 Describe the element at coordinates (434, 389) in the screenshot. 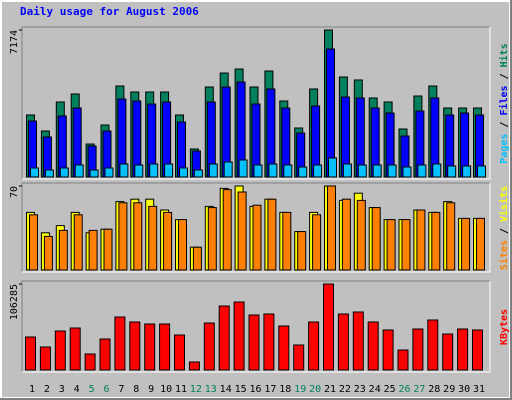

I see `x-tick-label: 28` at that location.